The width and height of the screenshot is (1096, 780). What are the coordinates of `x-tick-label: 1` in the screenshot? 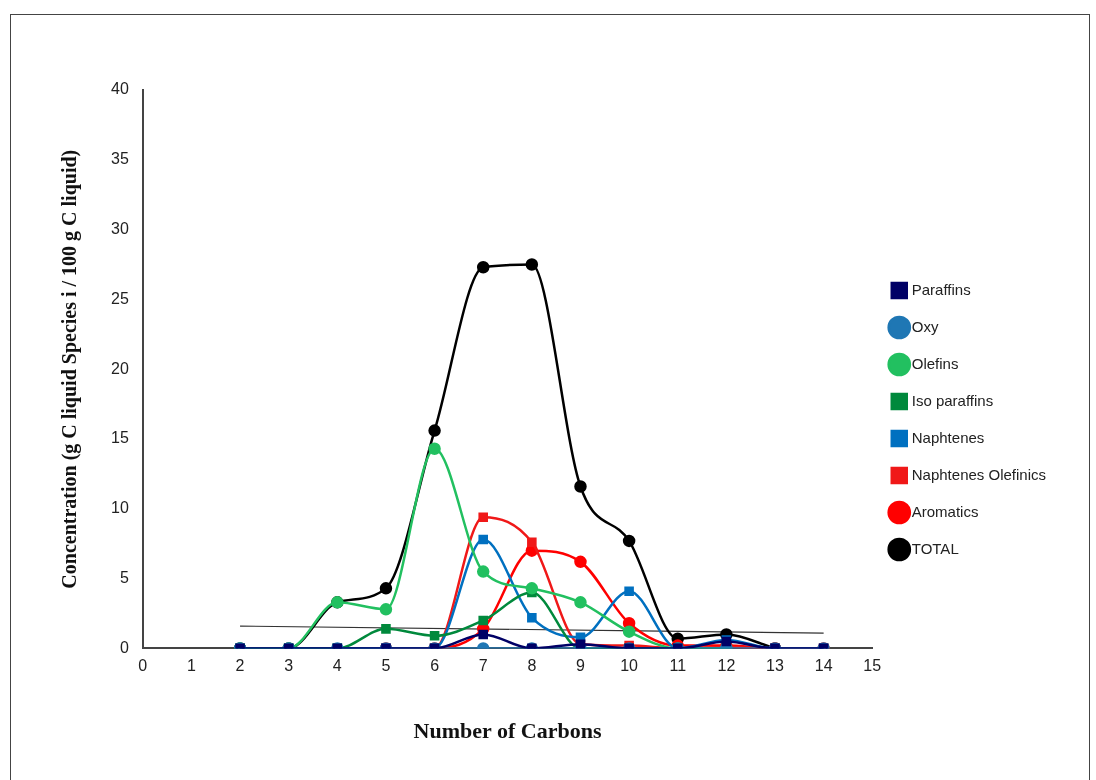 It's located at (191, 666).